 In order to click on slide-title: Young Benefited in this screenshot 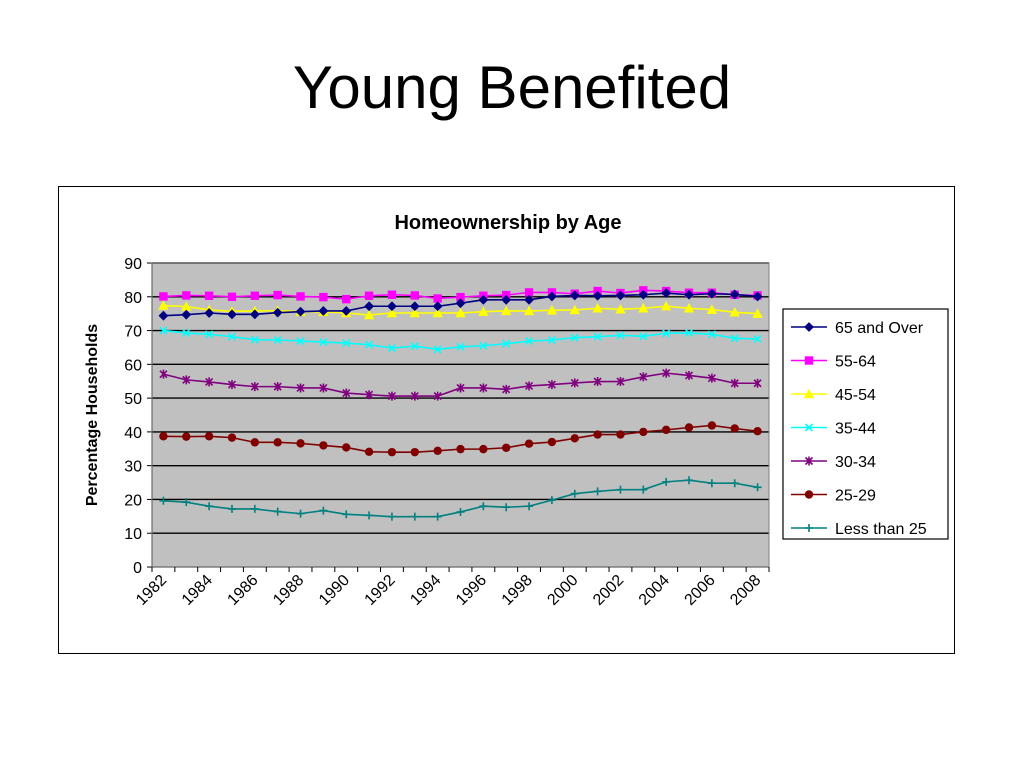, I will do `click(512, 87)`.